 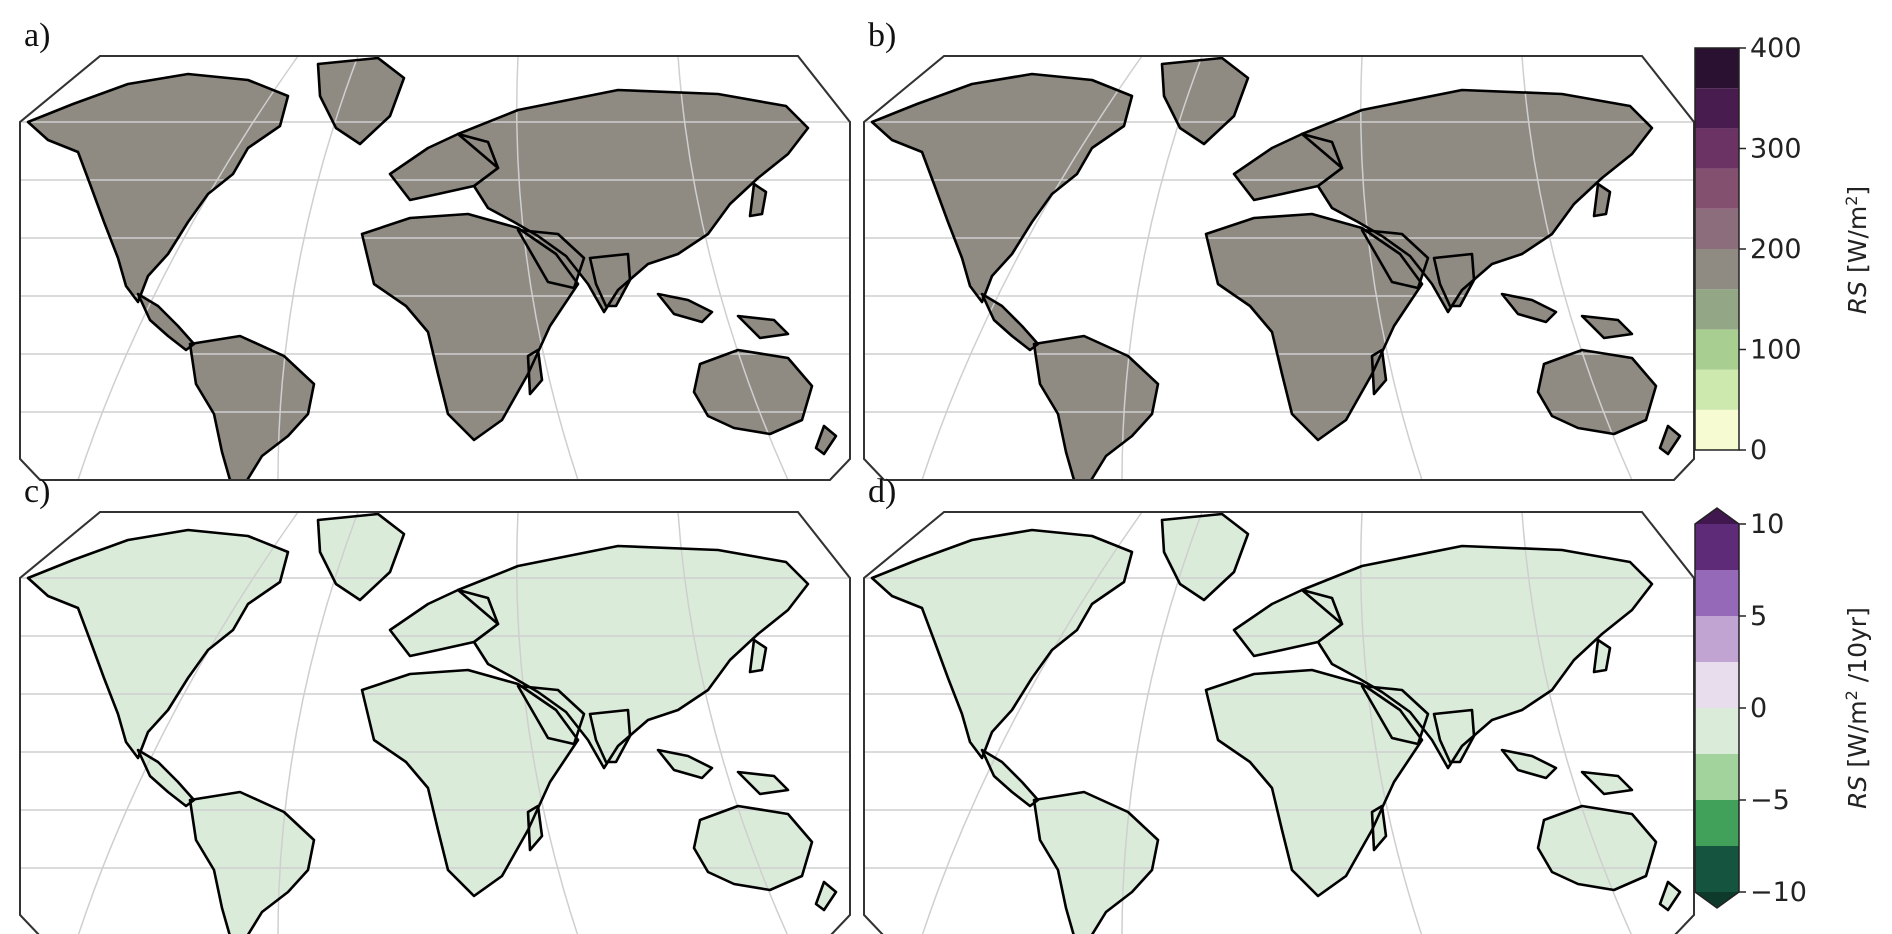 I want to click on colorbar-tick-label: 5, so click(x=1758, y=616).